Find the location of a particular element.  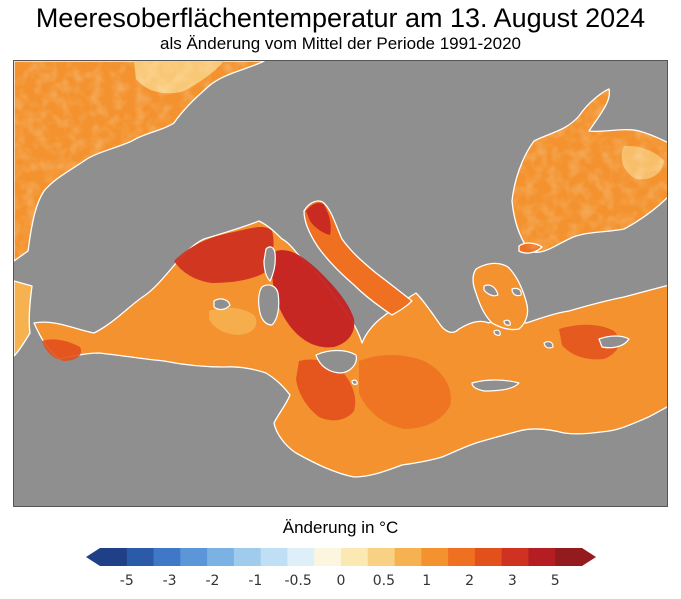

aegean-sea is located at coordinates (500, 296).